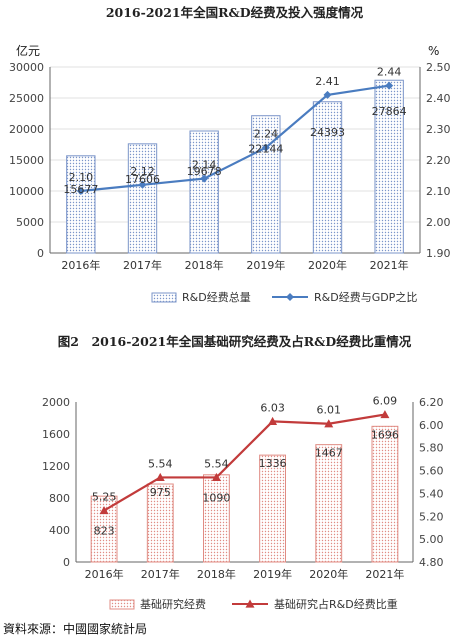 This screenshot has width=469, height=640. I want to click on line-data-label: 2.12, so click(142, 171).